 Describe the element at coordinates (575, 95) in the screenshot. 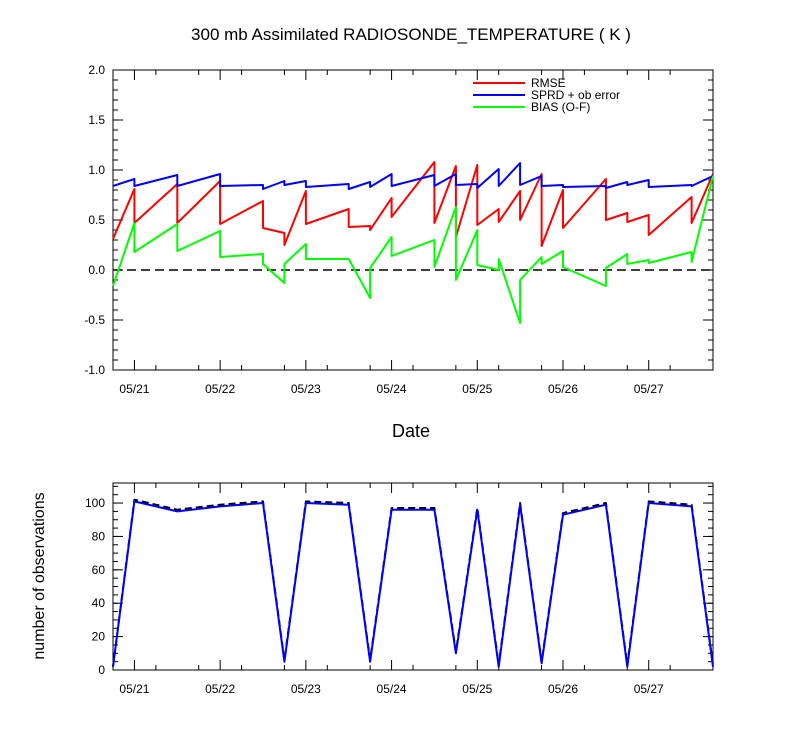

I see `legend-sprd-label: SPRD + ob error` at that location.